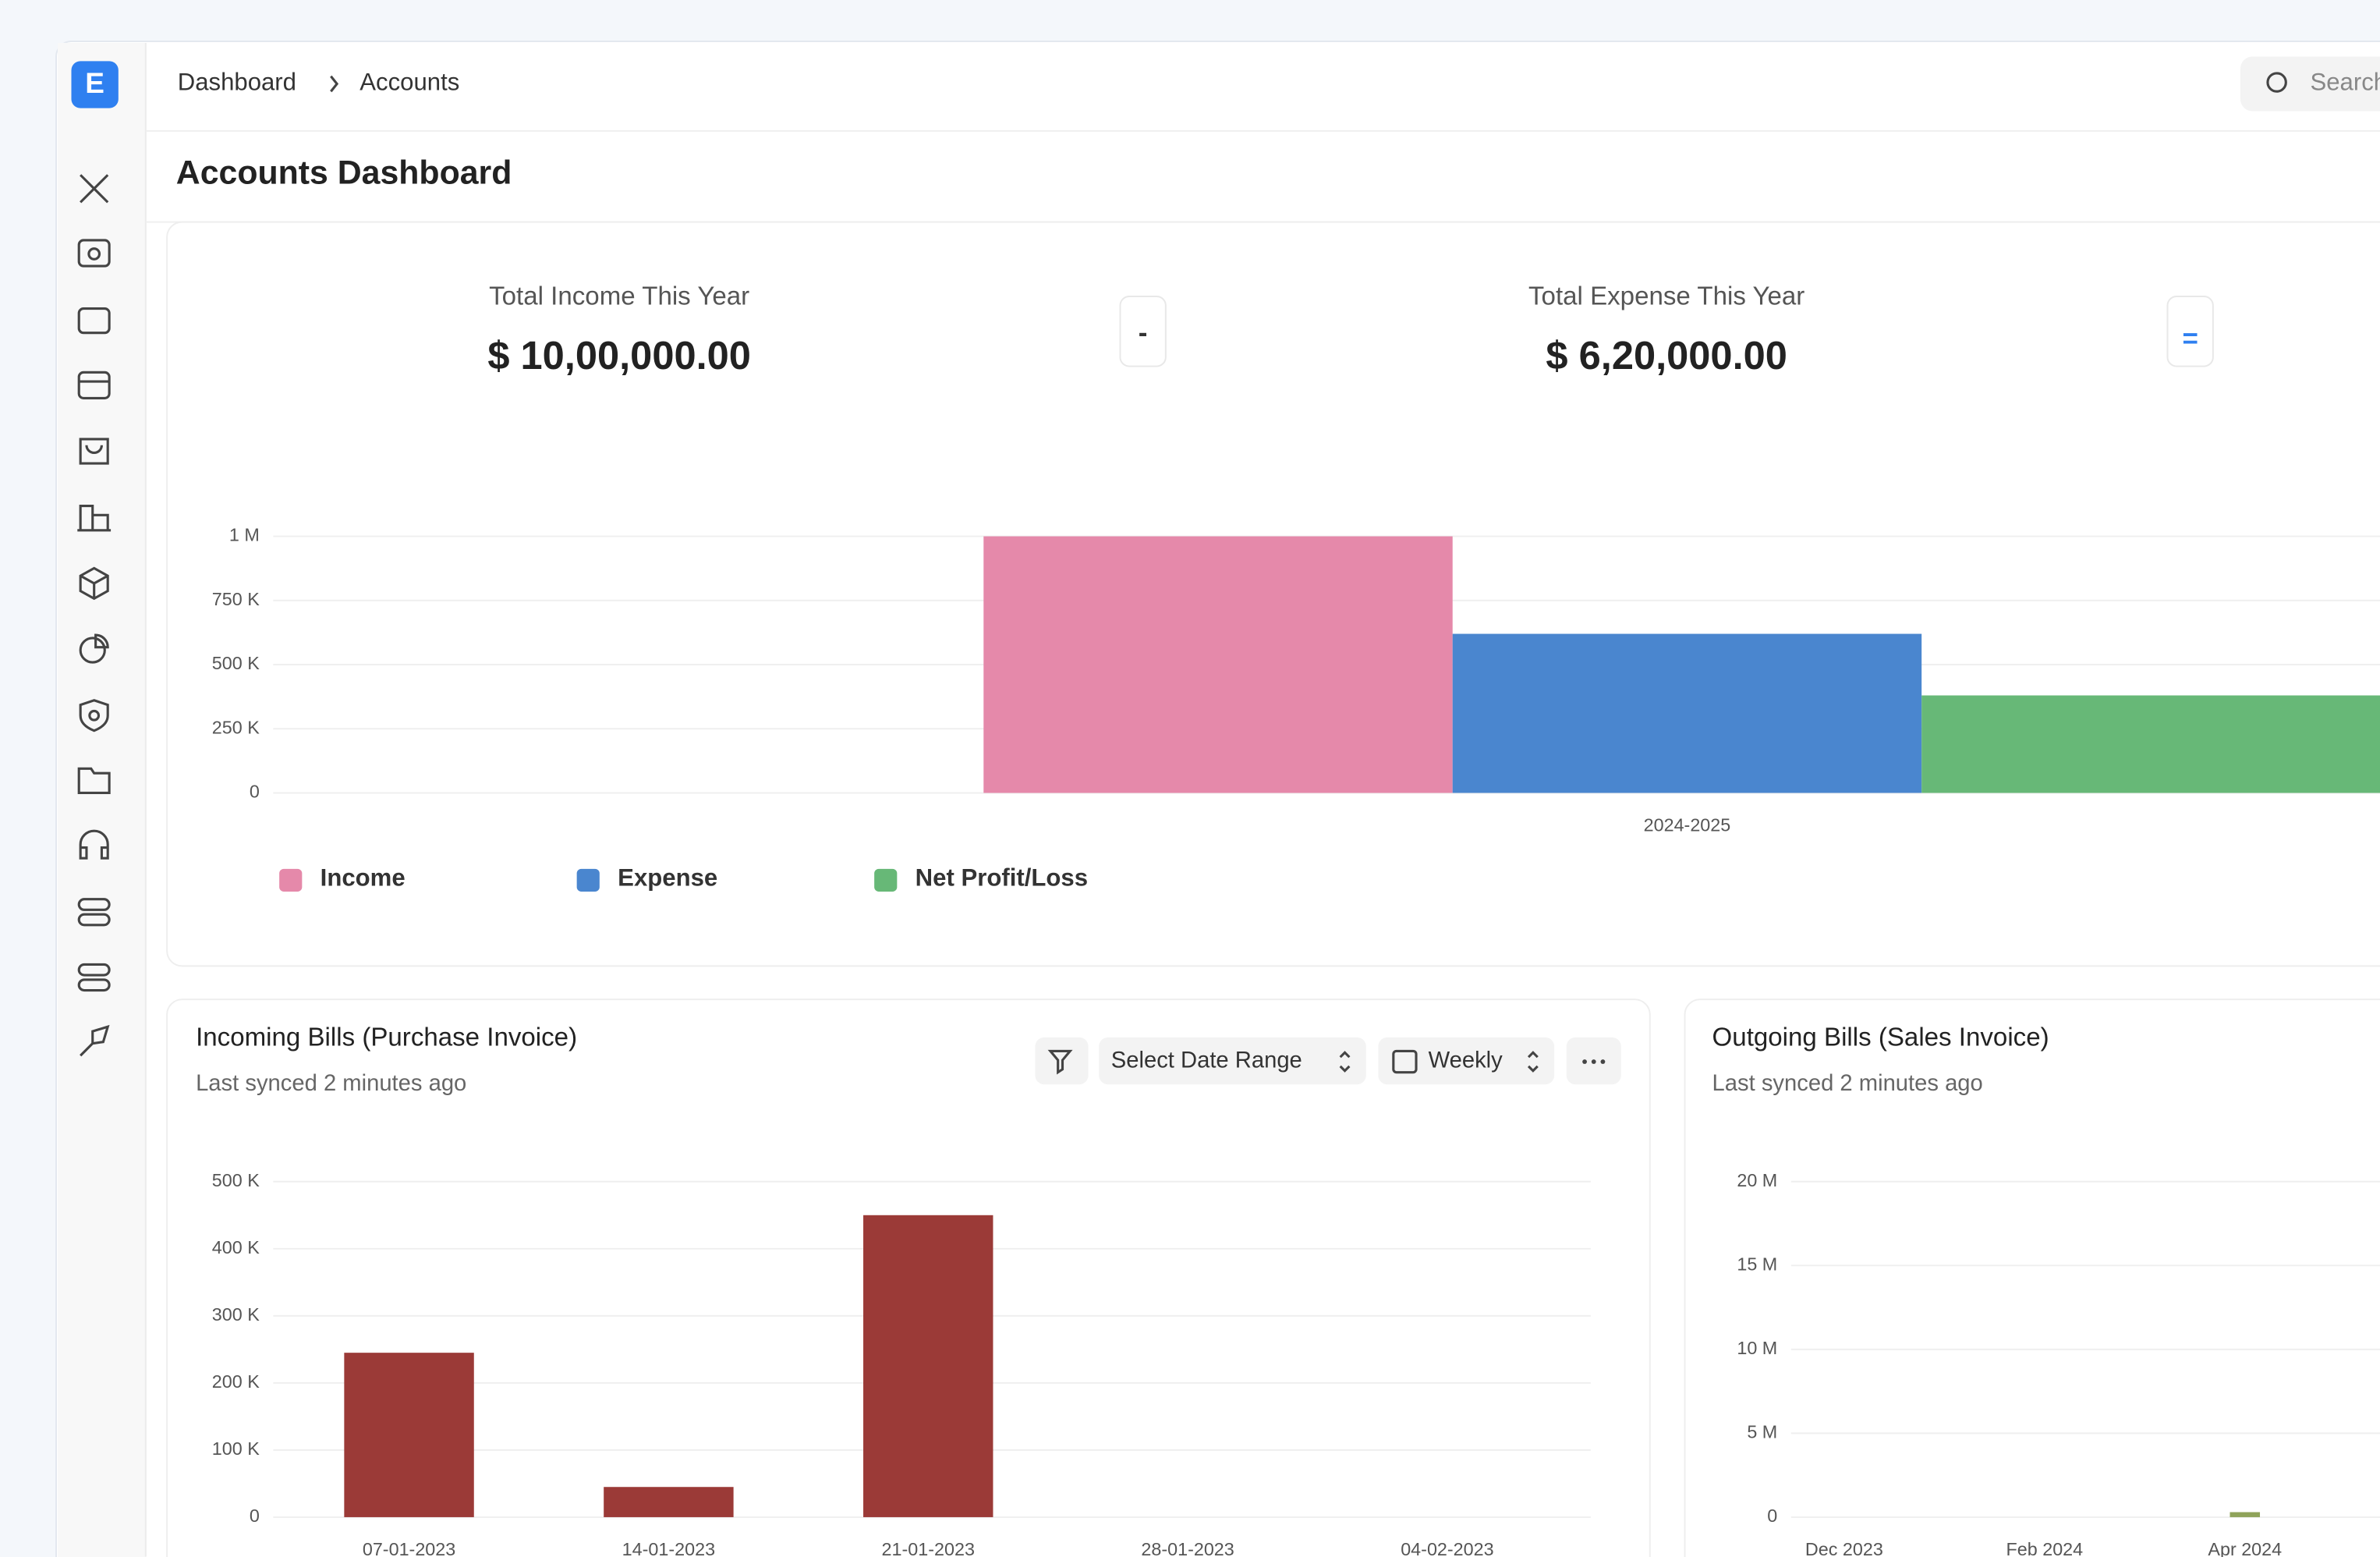  Describe the element at coordinates (1002, 878) in the screenshot. I see `legend-label: Net Profit/Loss` at that location.